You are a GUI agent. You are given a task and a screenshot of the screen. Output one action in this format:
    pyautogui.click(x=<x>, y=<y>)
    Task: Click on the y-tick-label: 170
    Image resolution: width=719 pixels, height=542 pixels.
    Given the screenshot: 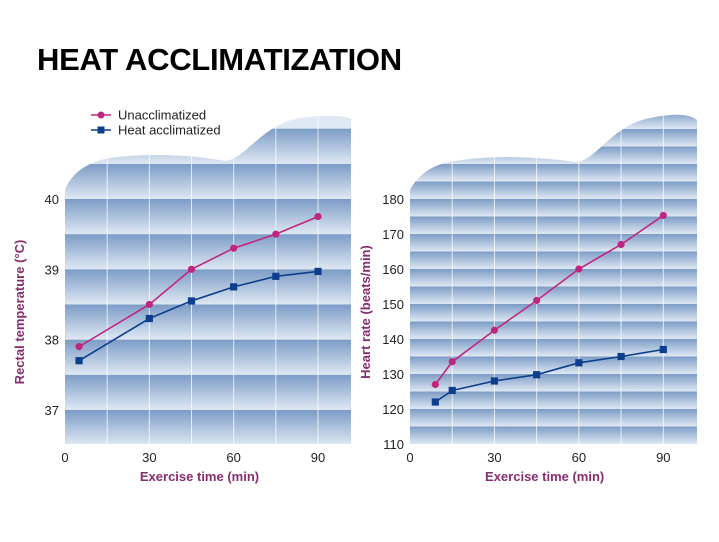 What is the action you would take?
    pyautogui.click(x=393, y=234)
    